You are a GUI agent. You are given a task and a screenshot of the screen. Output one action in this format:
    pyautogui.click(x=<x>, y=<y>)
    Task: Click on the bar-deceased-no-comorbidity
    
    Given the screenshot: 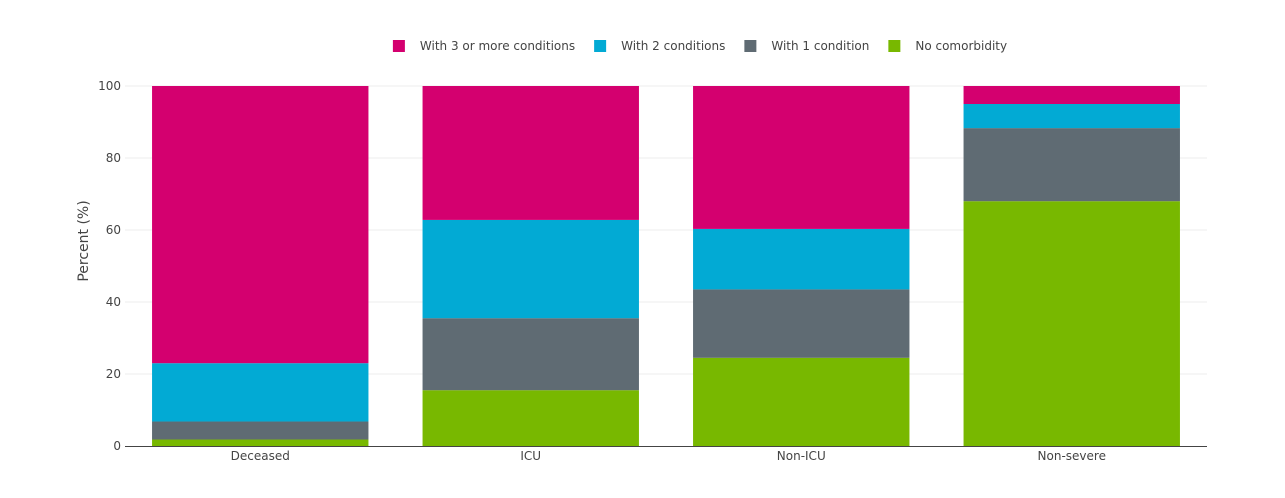 What is the action you would take?
    pyautogui.click(x=260, y=442)
    